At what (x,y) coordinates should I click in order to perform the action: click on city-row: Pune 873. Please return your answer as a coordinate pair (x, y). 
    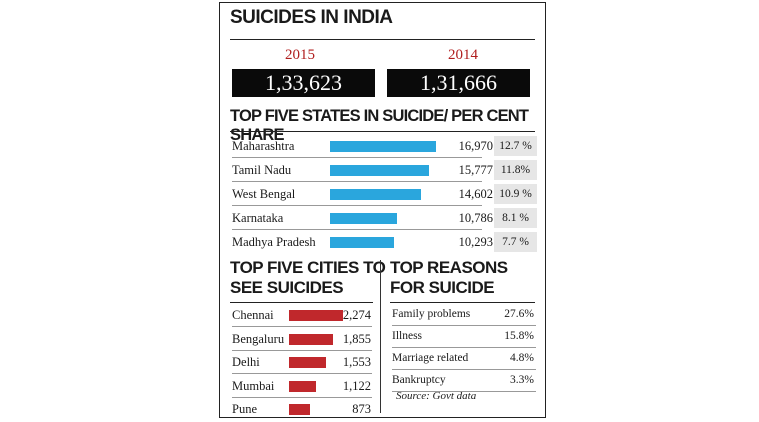
    Looking at the image, I should click on (303, 409).